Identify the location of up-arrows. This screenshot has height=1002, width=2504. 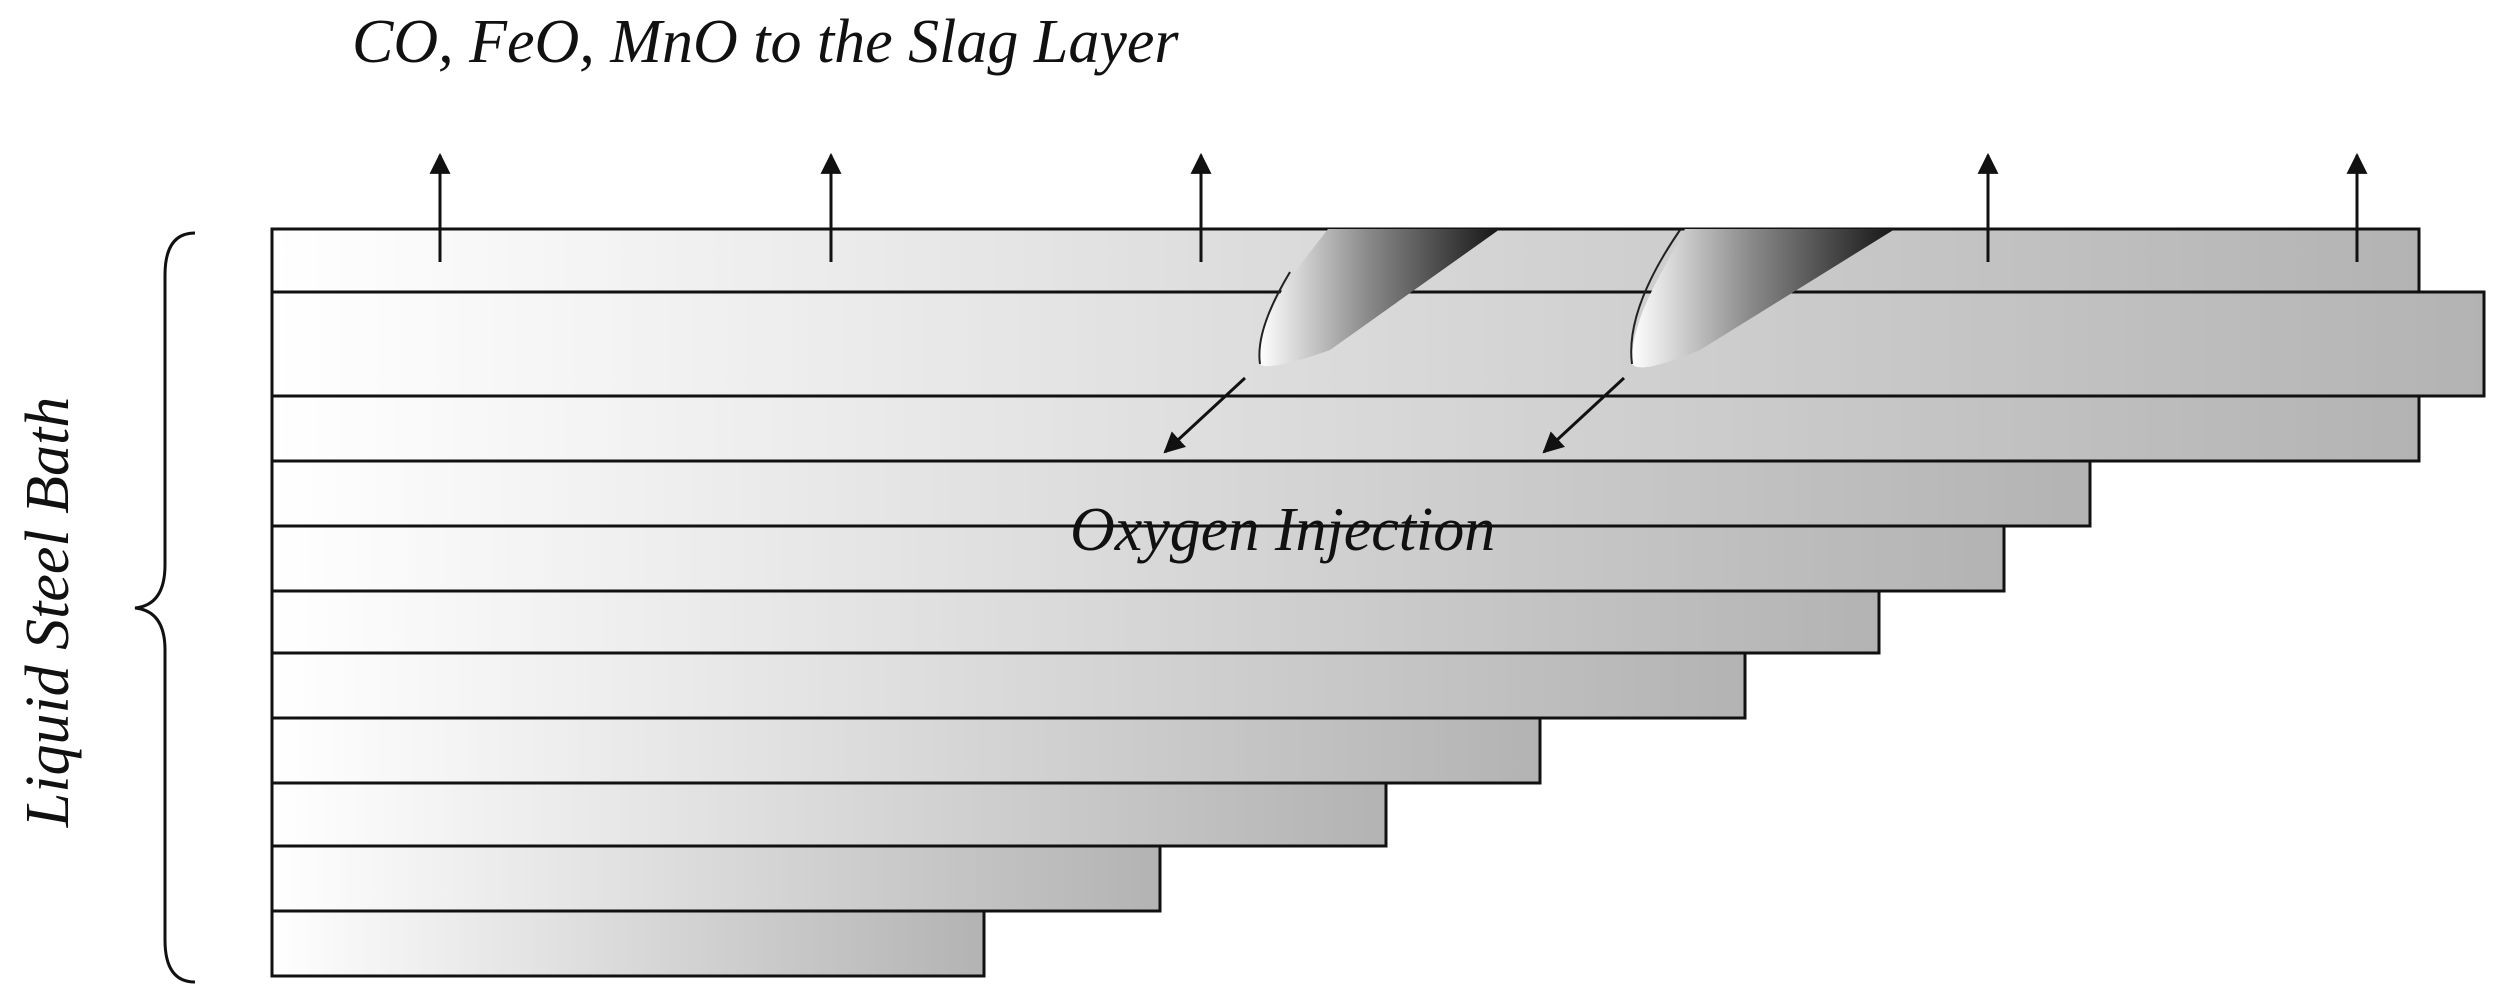
(1398, 207).